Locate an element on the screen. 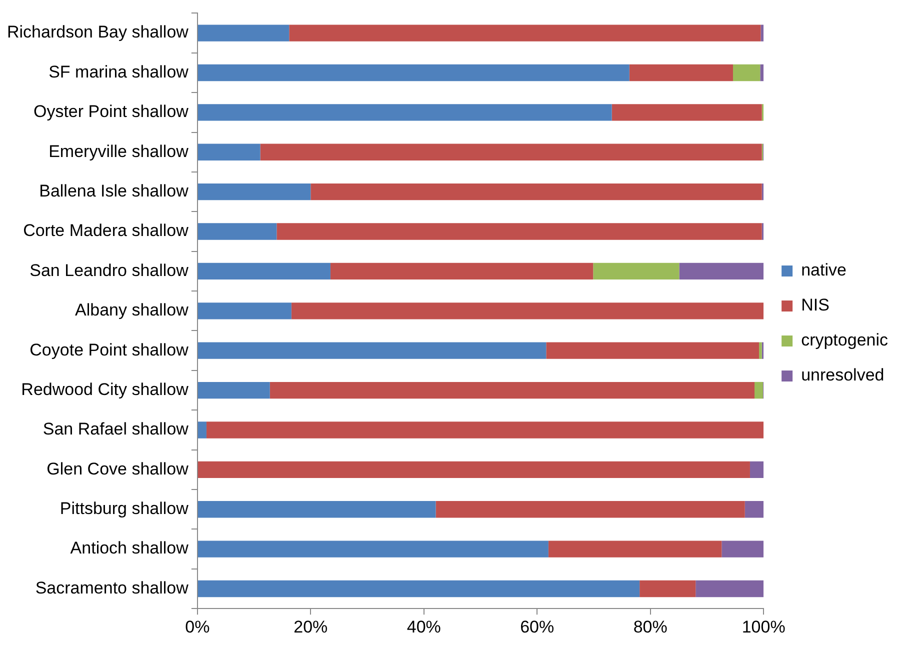  y-tick-label: Redwood City shallow is located at coordinates (105, 389).